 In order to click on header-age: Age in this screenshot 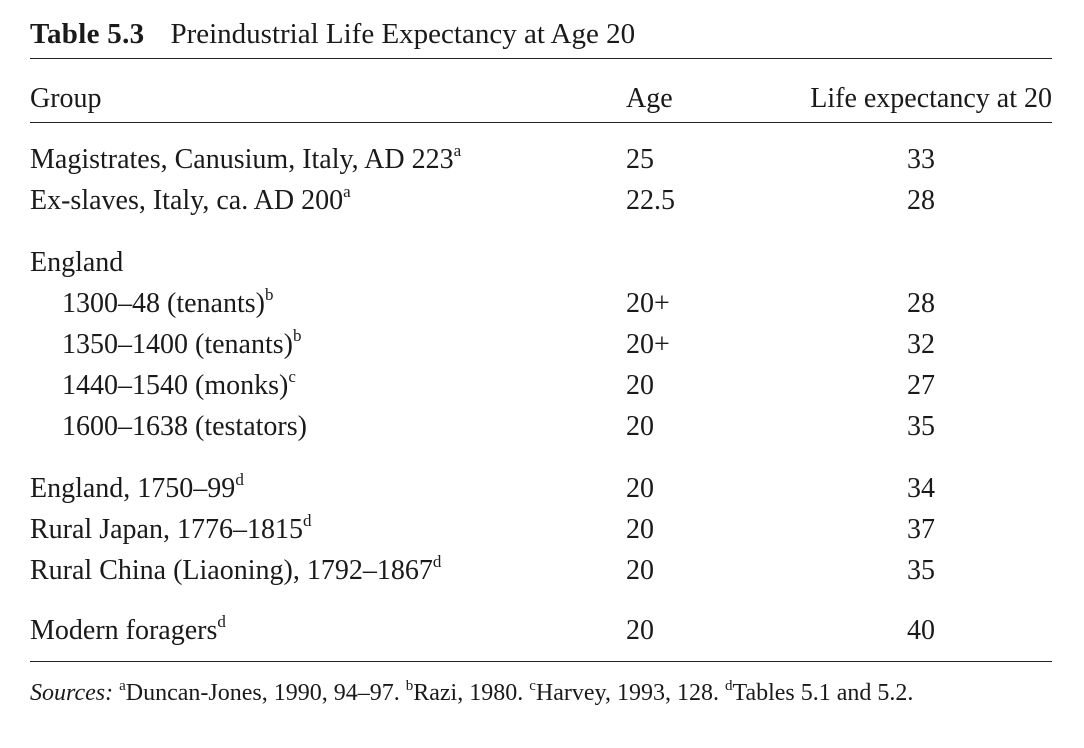, I will do `click(649, 98)`.